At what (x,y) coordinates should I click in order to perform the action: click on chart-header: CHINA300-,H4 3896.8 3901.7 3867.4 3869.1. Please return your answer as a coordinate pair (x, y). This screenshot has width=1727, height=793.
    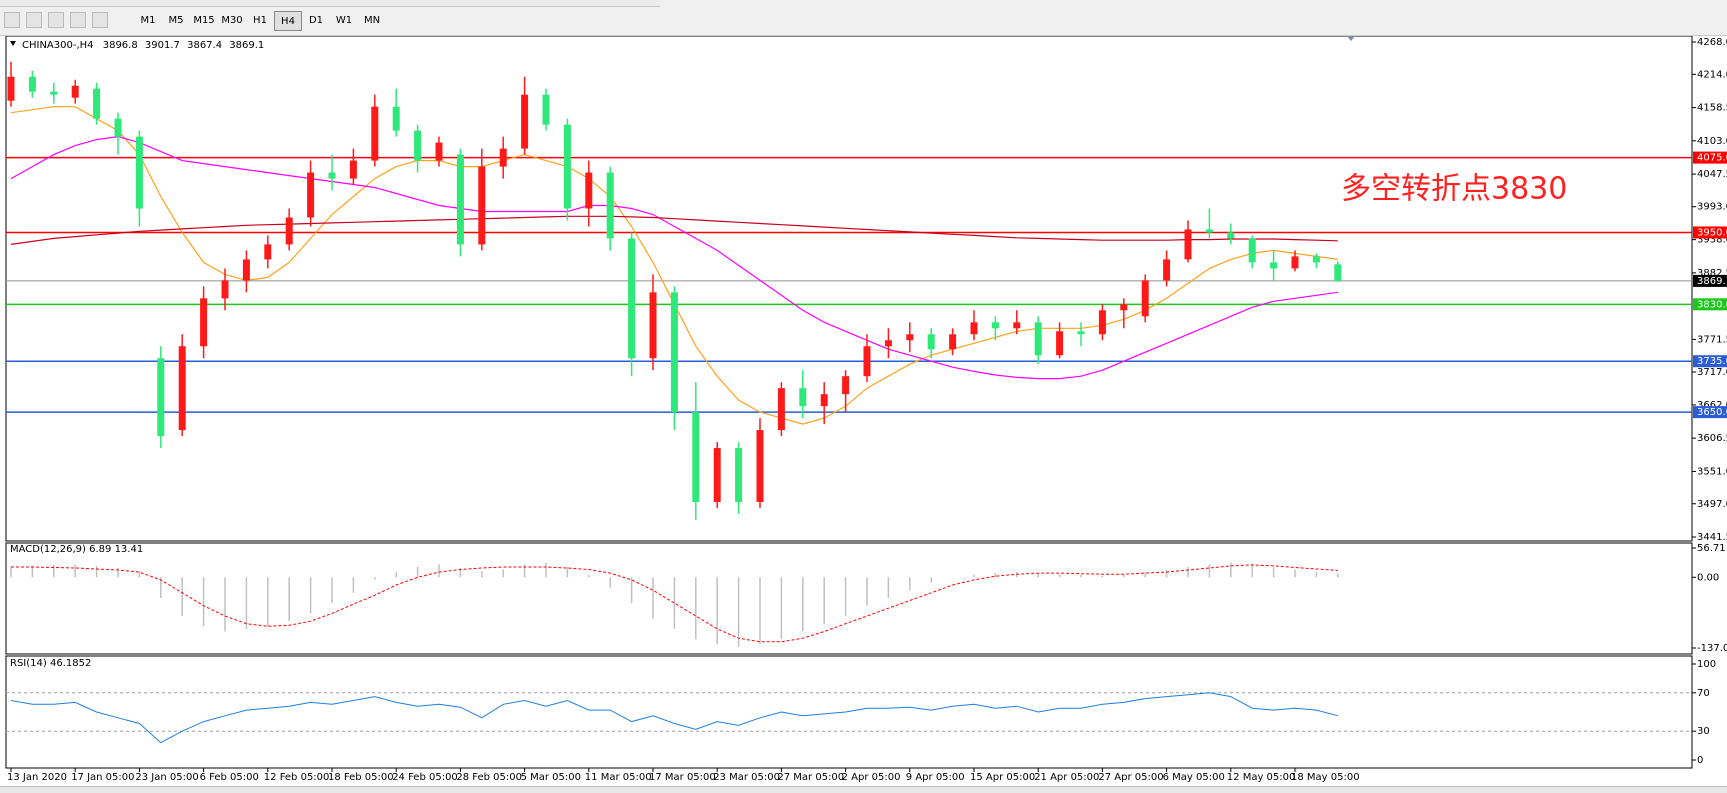
    Looking at the image, I should click on (143, 45).